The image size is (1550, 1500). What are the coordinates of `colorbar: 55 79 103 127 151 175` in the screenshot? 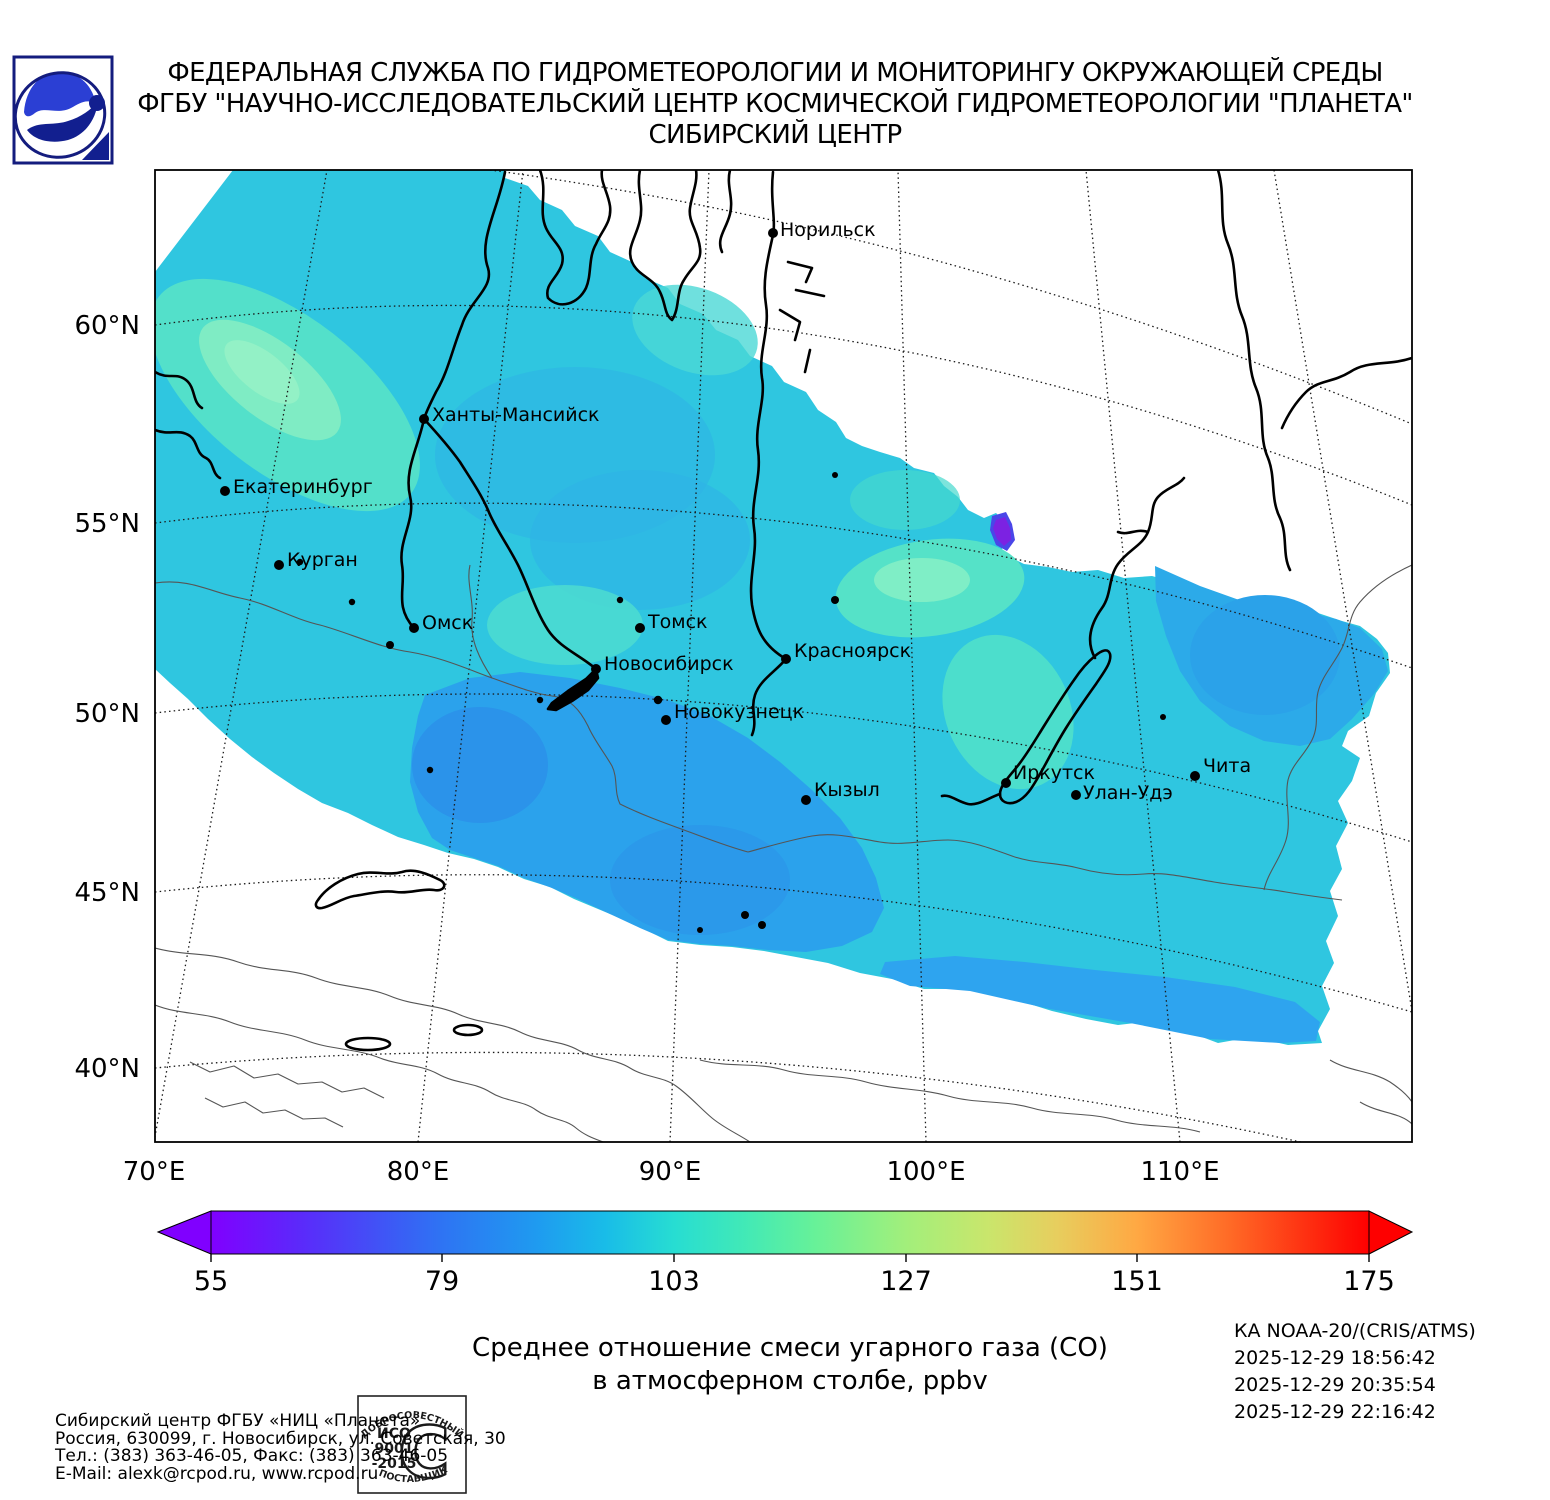 It's located at (785, 1253).